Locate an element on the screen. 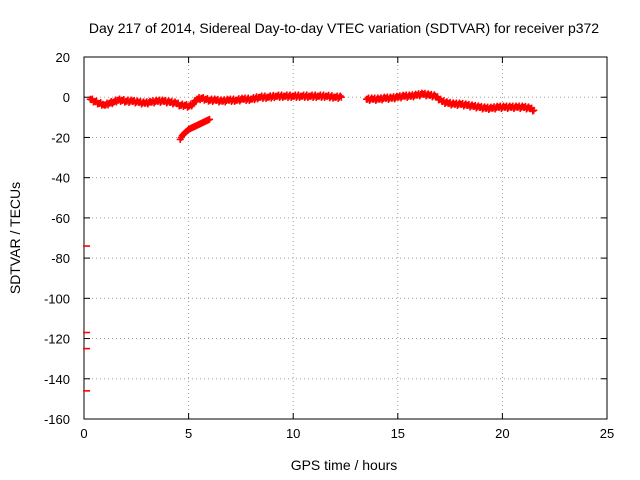  y-tick-label: -40 is located at coordinates (60, 178).